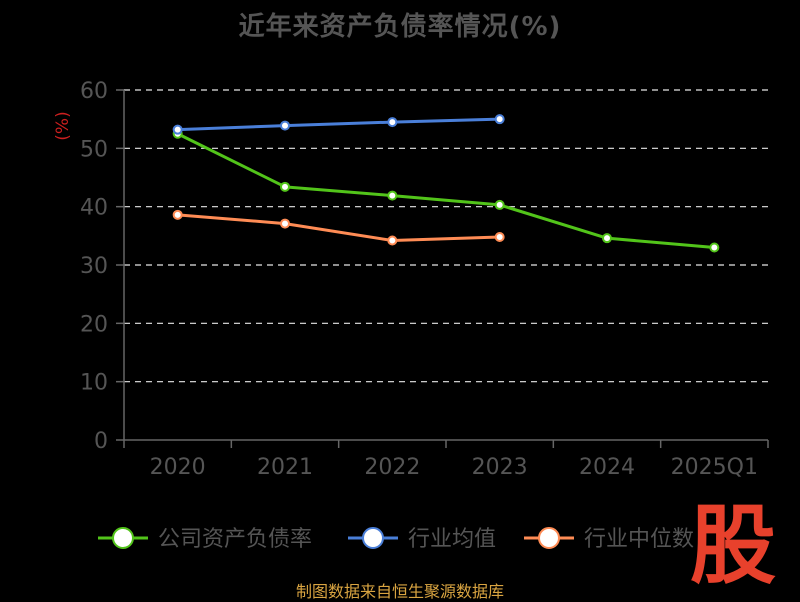 This screenshot has width=800, height=602. Describe the element at coordinates (94, 266) in the screenshot. I see `y-tick-label-30: 30` at that location.